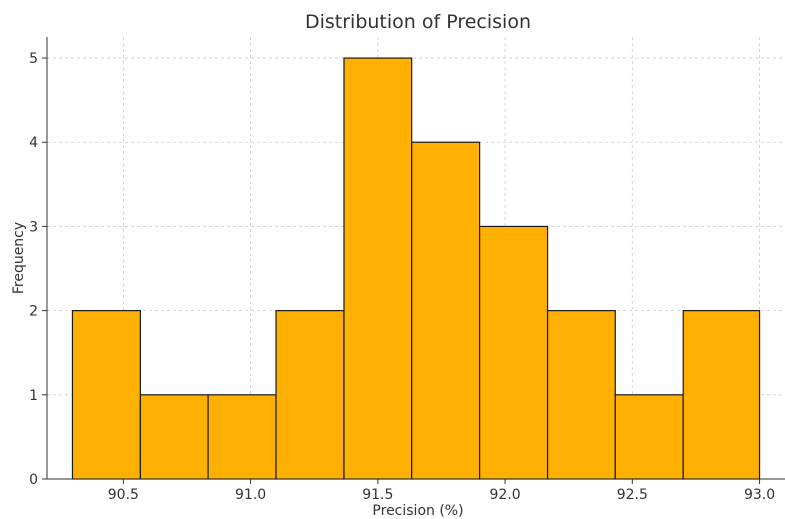  Describe the element at coordinates (19, 258) in the screenshot. I see `y-axis-label: Frequency` at that location.